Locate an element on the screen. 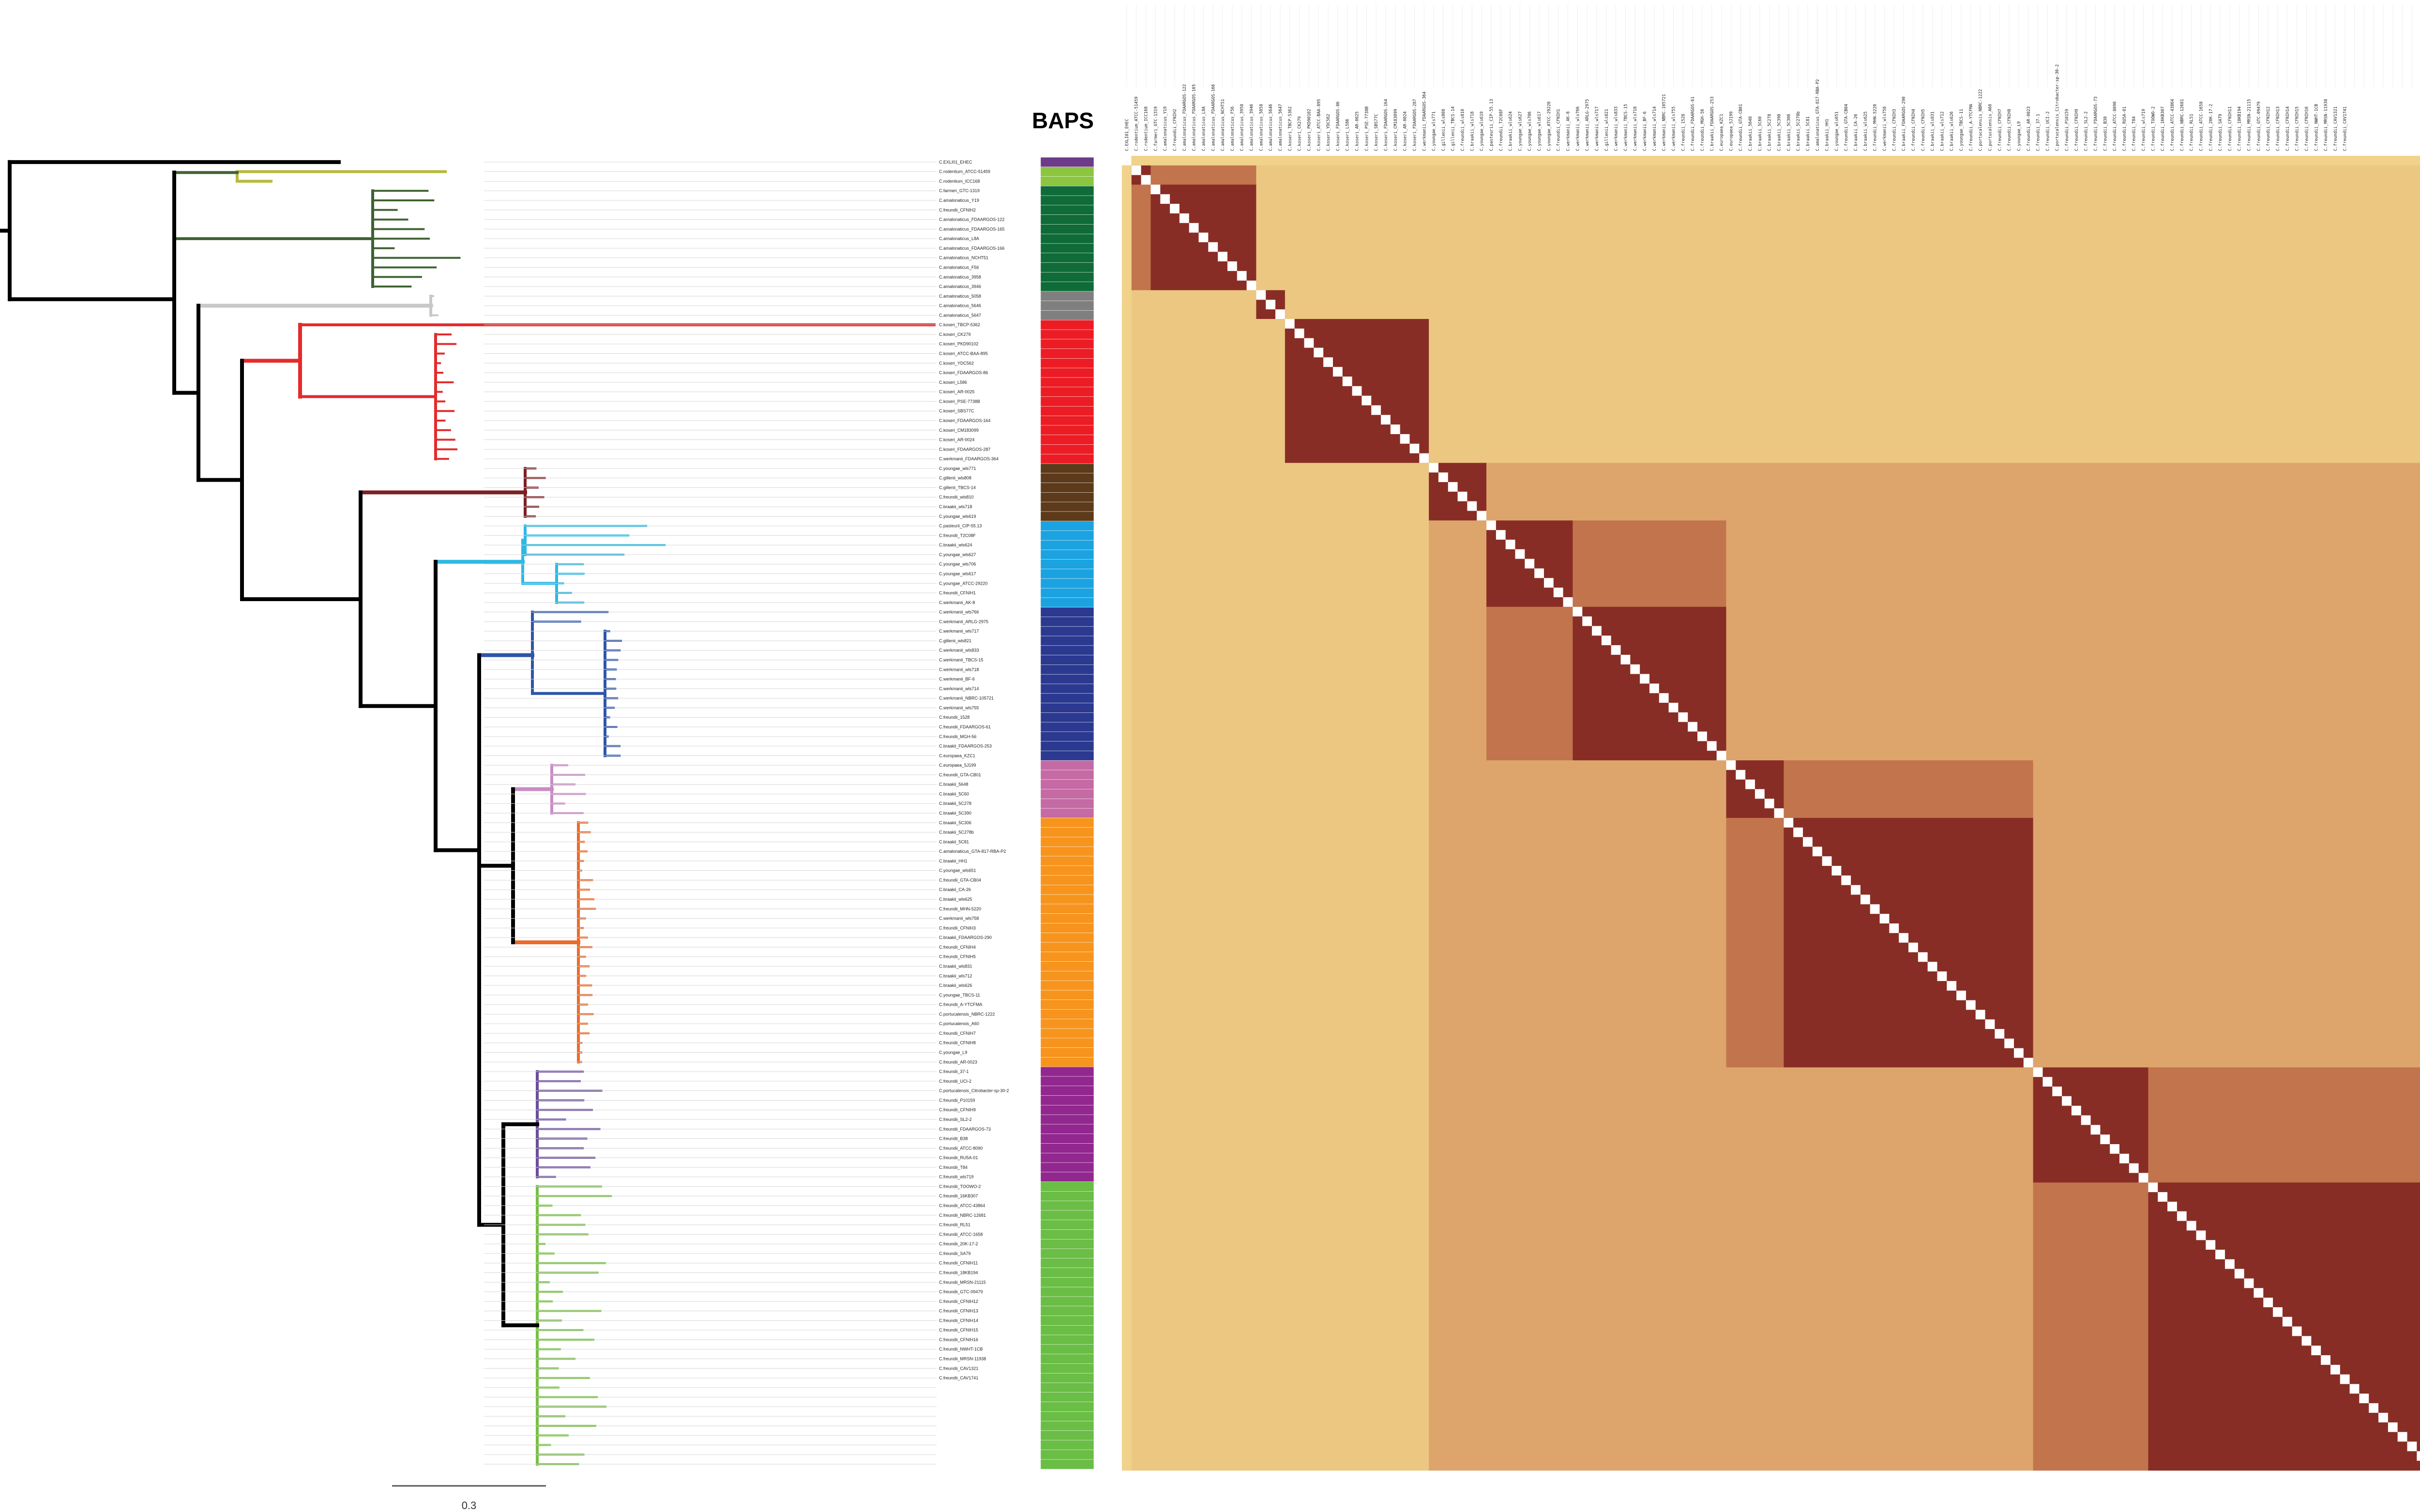 The height and width of the screenshot is (1512, 2420). column-label: C.braakii_FDAARGOS-290 is located at coordinates (1904, 123).